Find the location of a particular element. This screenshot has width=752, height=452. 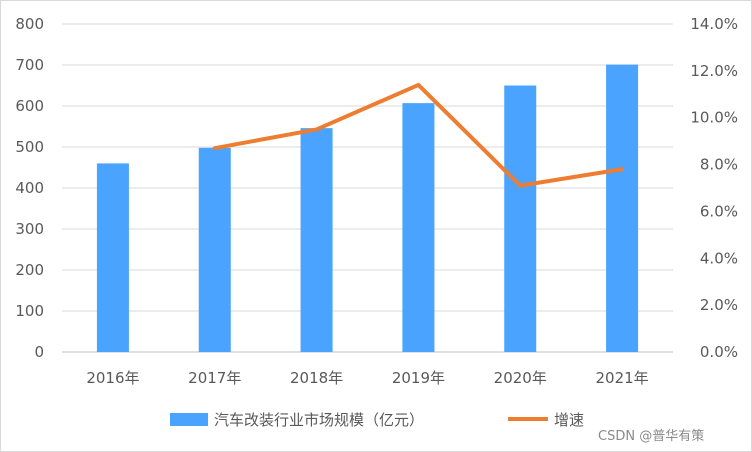

left-axis-tick-label: 800 is located at coordinates (29, 24).